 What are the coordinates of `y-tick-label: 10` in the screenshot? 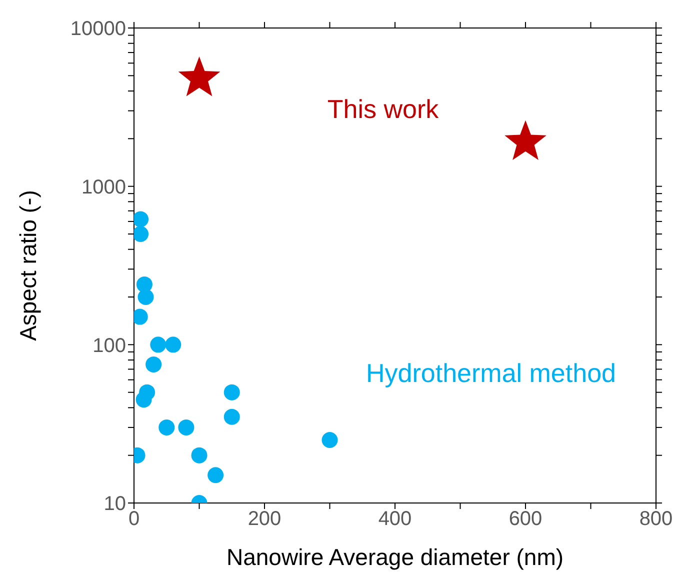 It's located at (115, 504).